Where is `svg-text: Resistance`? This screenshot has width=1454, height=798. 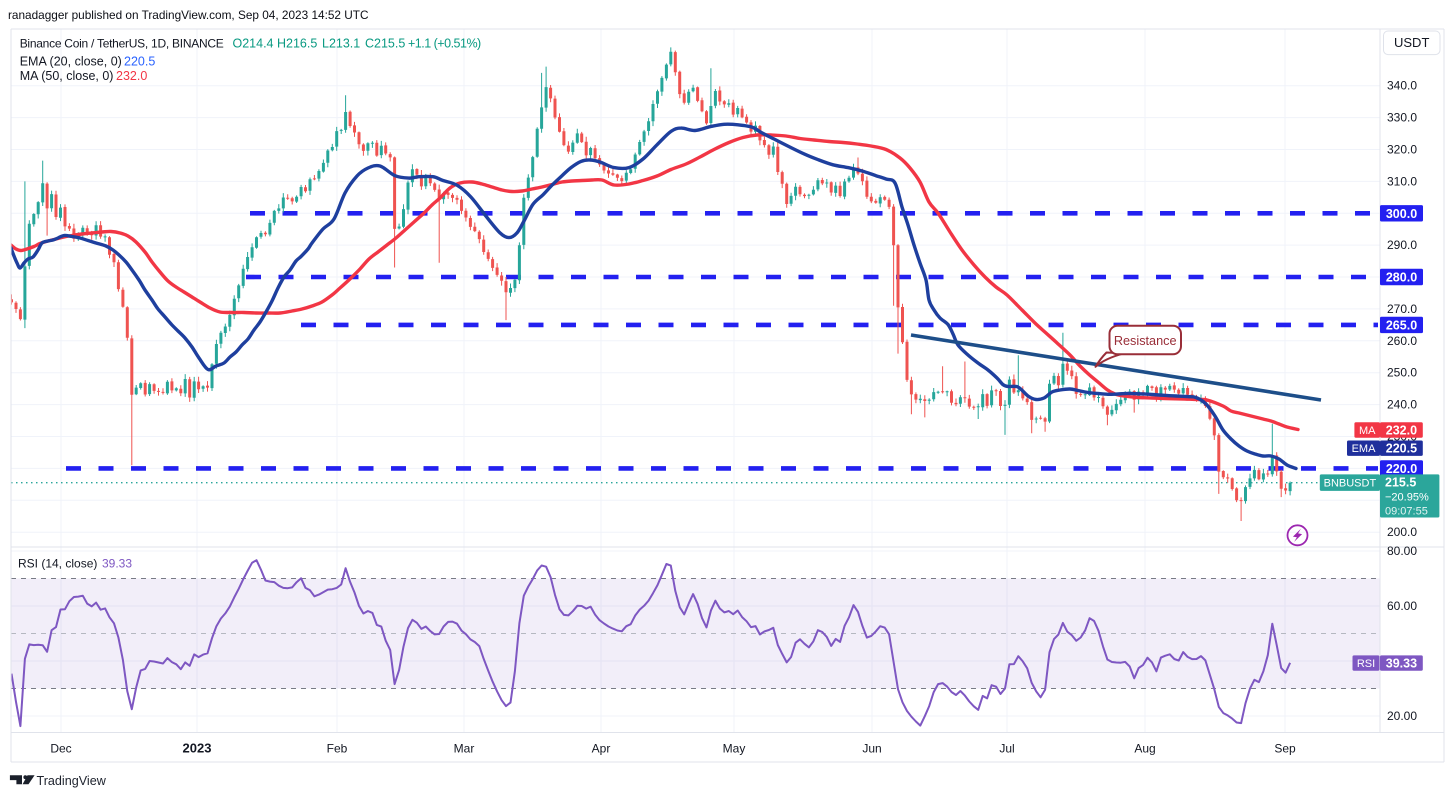
svg-text: Resistance is located at coordinates (1145, 341).